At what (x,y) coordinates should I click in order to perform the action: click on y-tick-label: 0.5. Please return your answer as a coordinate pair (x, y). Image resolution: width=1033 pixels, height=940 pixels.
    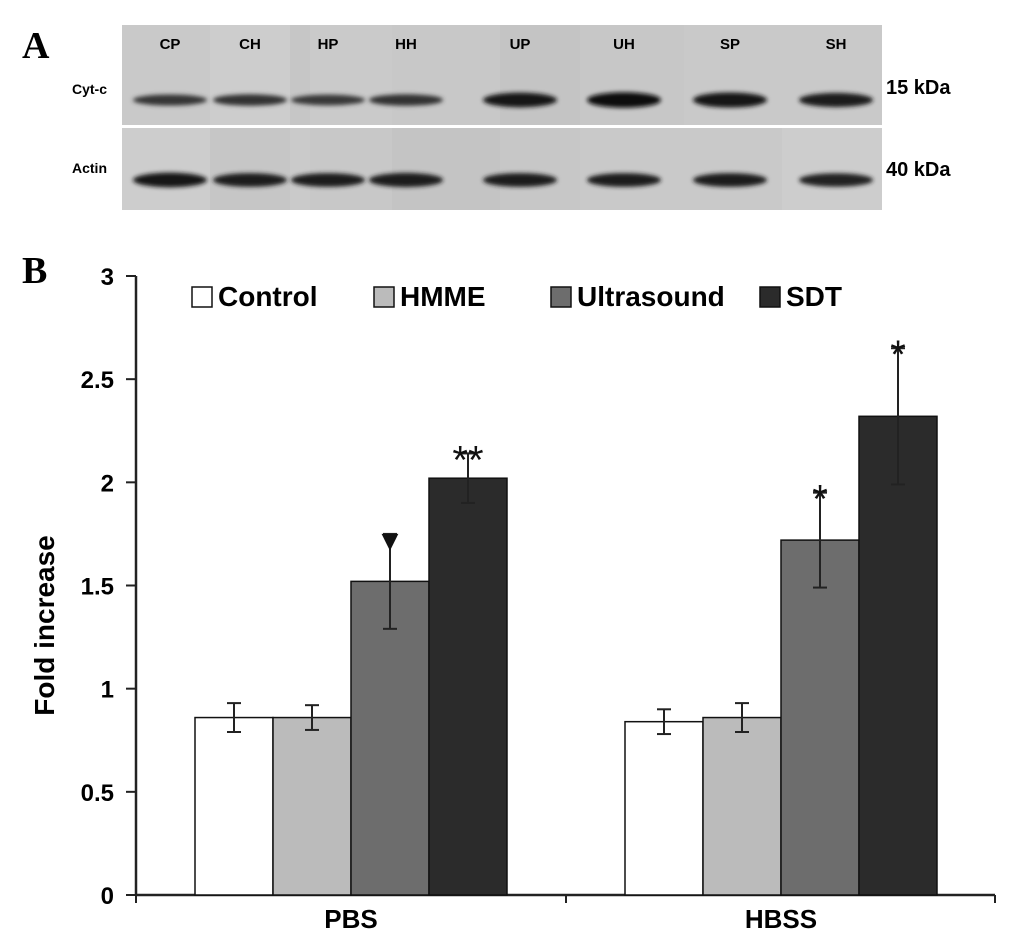
    Looking at the image, I should click on (97, 793).